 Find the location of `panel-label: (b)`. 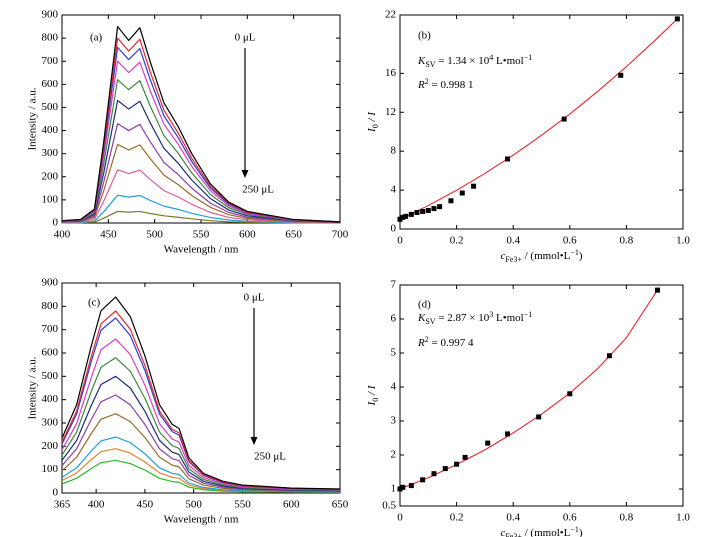

panel-label: (b) is located at coordinates (424, 36).